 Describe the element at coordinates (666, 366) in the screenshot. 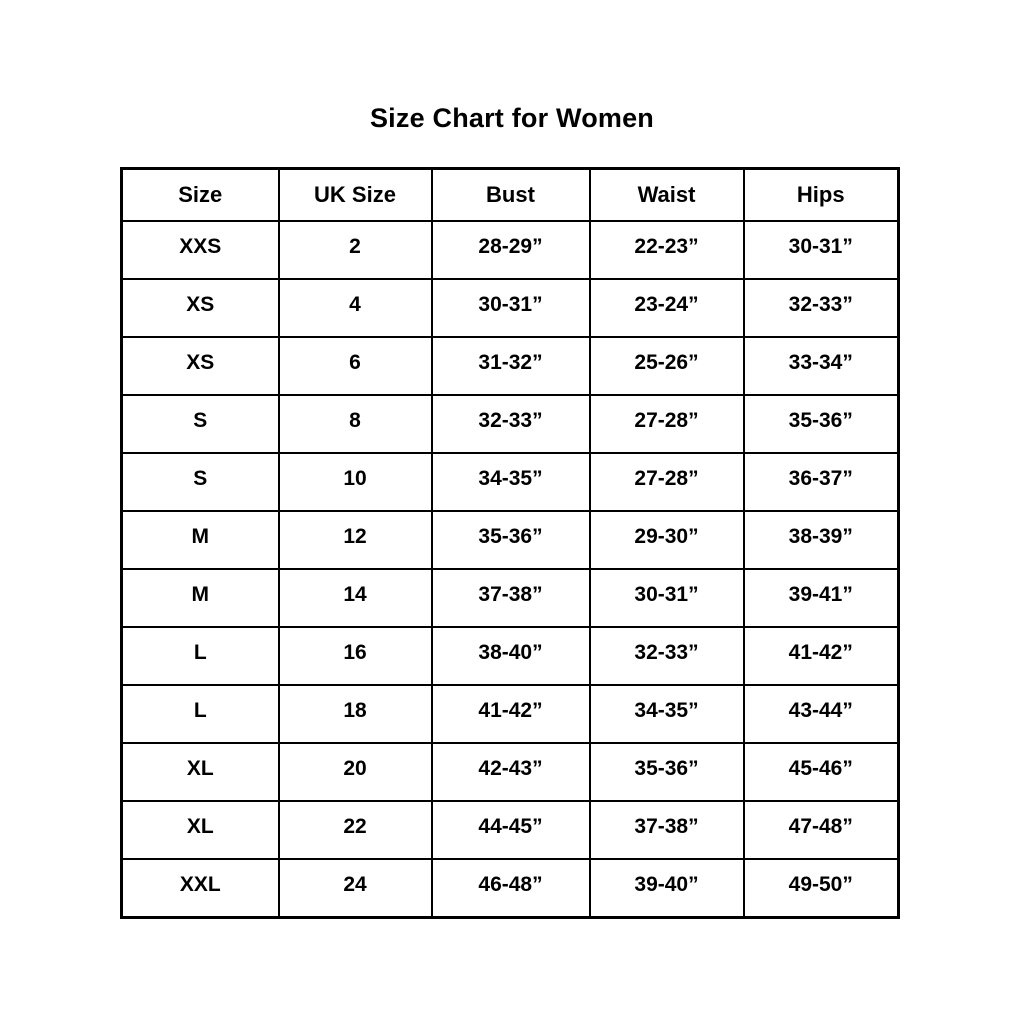

I see `table-cell: 25-26”` at that location.